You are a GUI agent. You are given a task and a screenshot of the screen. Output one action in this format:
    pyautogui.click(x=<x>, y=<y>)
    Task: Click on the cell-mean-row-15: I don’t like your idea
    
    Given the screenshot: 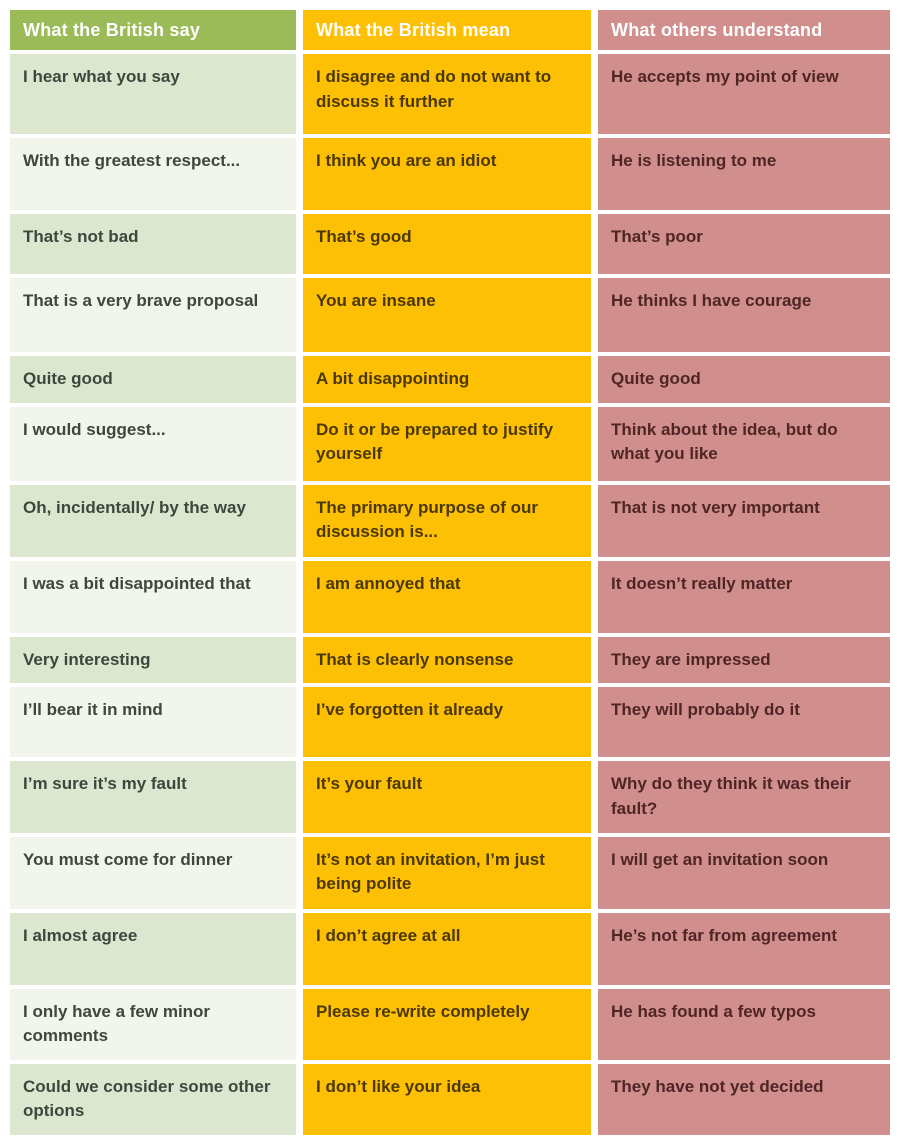 What is the action you would take?
    pyautogui.click(x=447, y=1099)
    